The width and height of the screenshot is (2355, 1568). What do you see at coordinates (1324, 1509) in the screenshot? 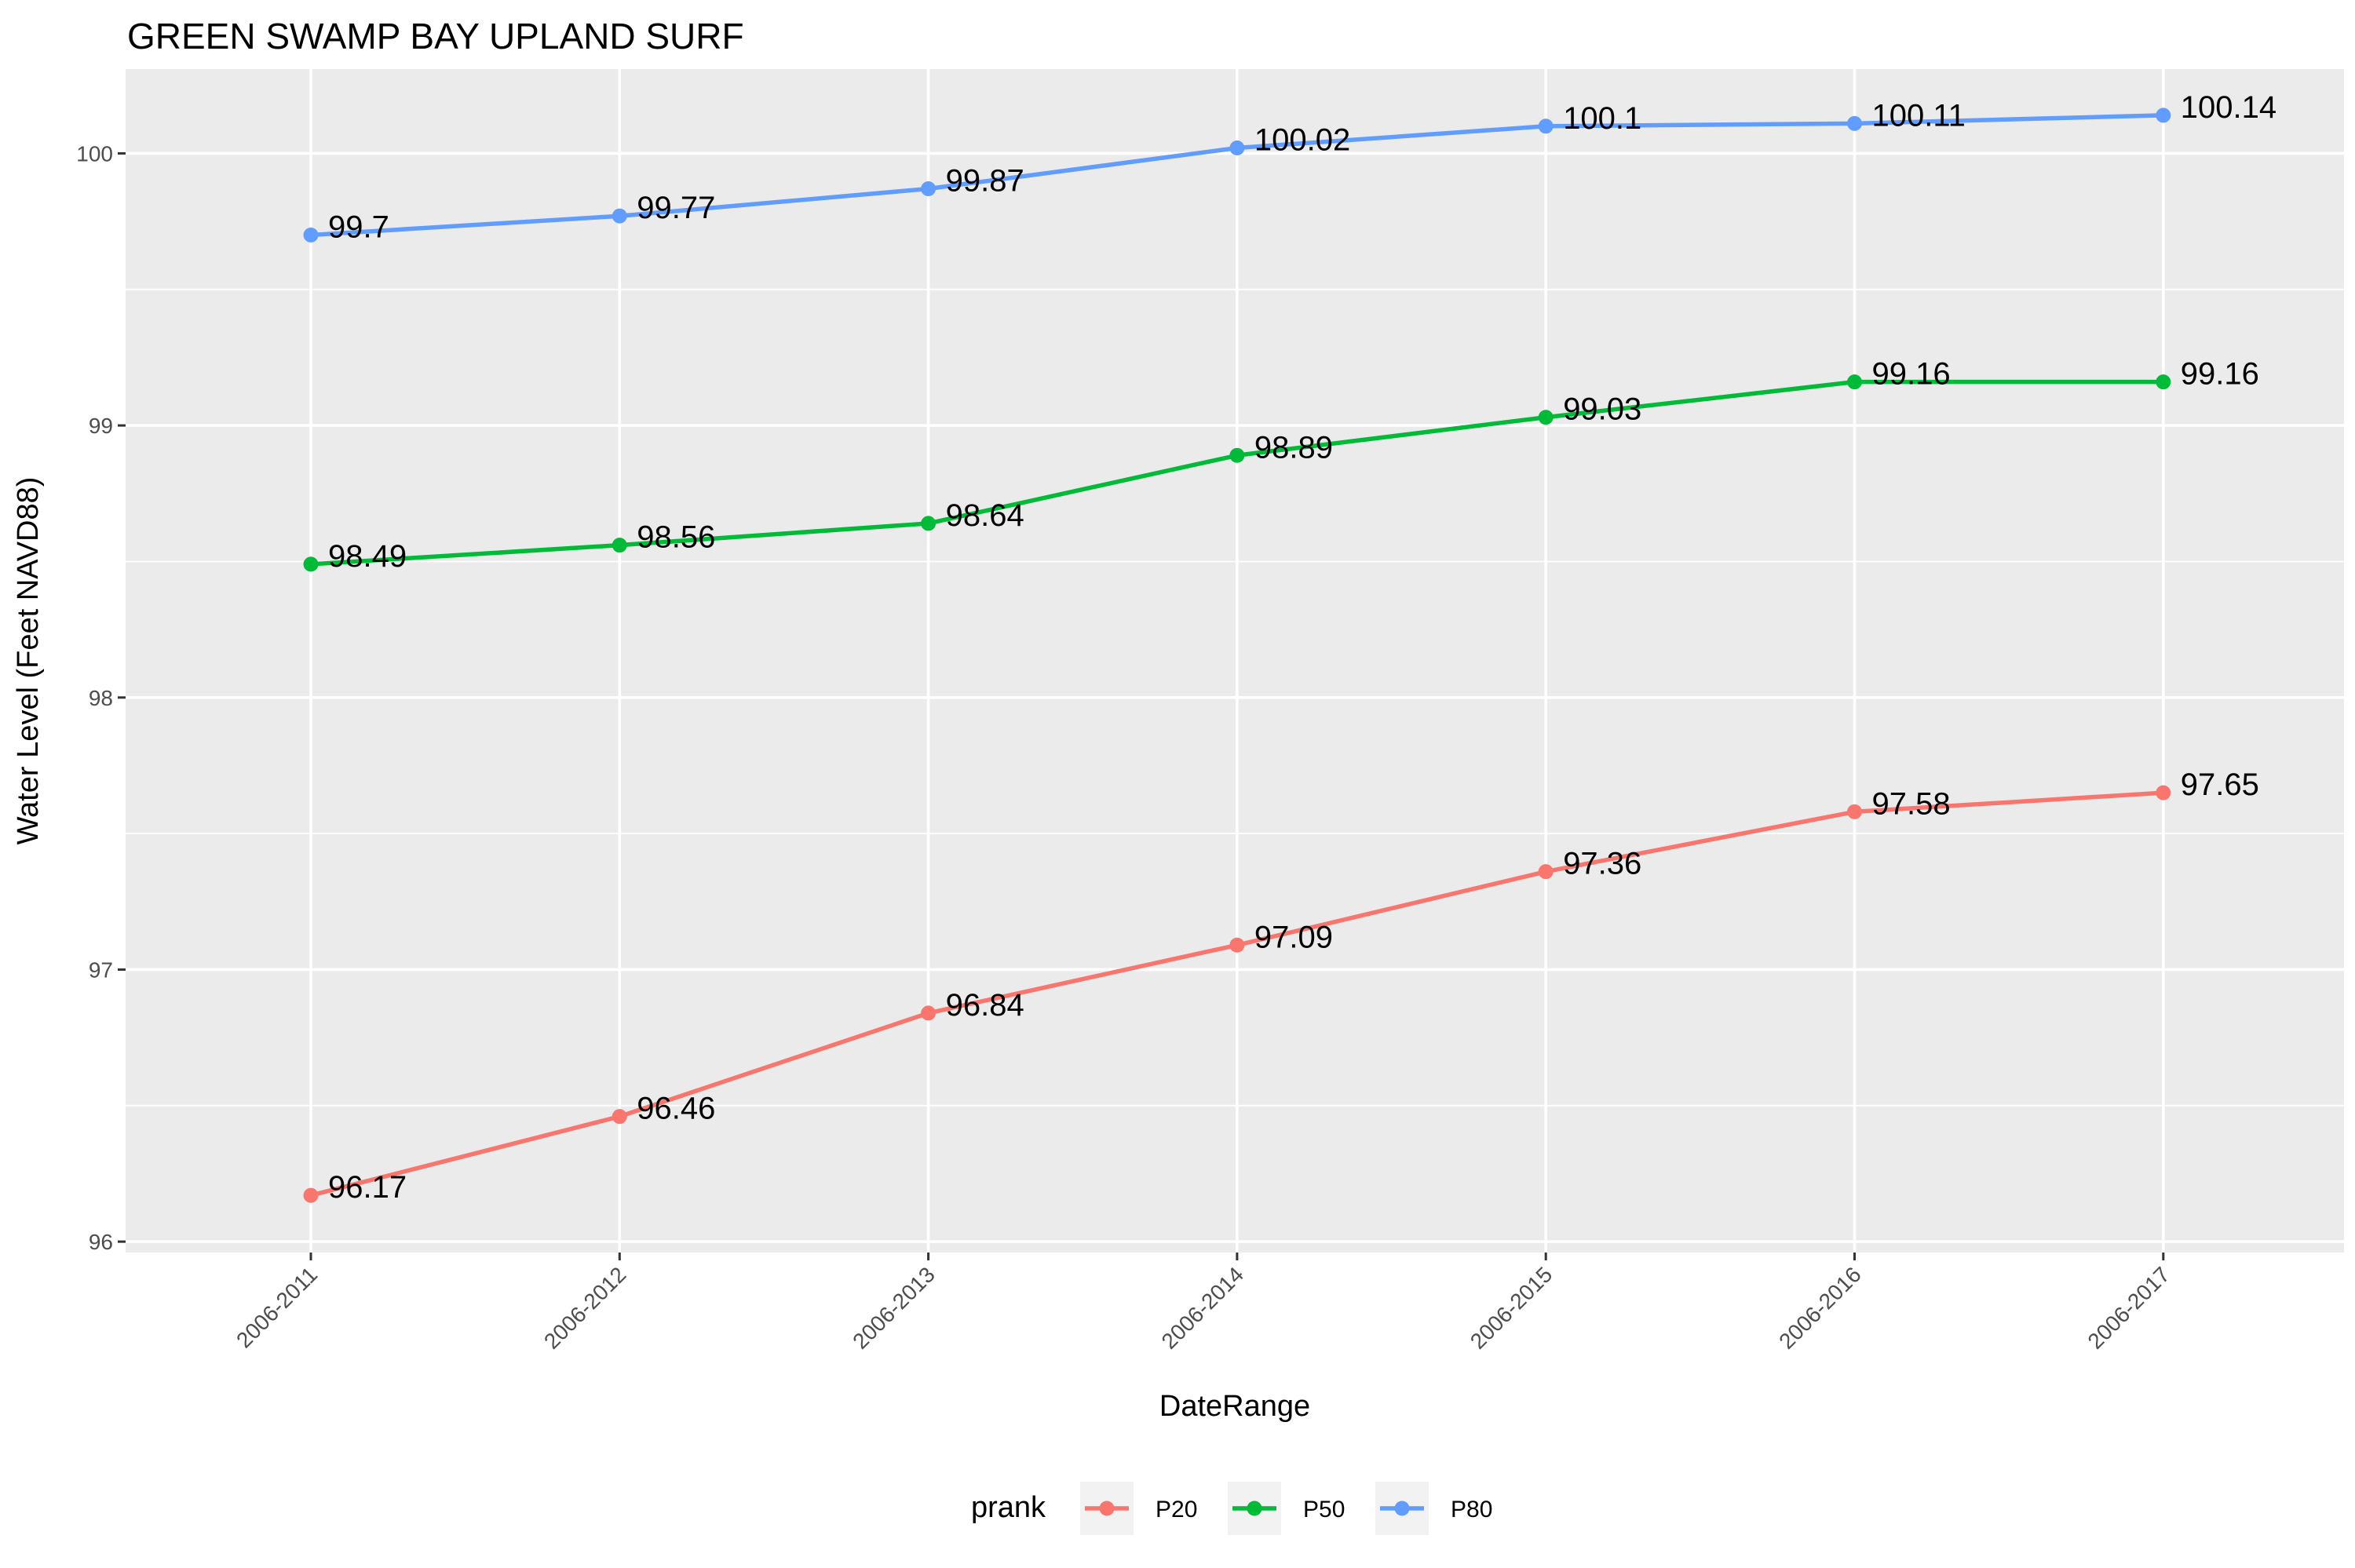
I see `legend-label-p50: P50` at bounding box center [1324, 1509].